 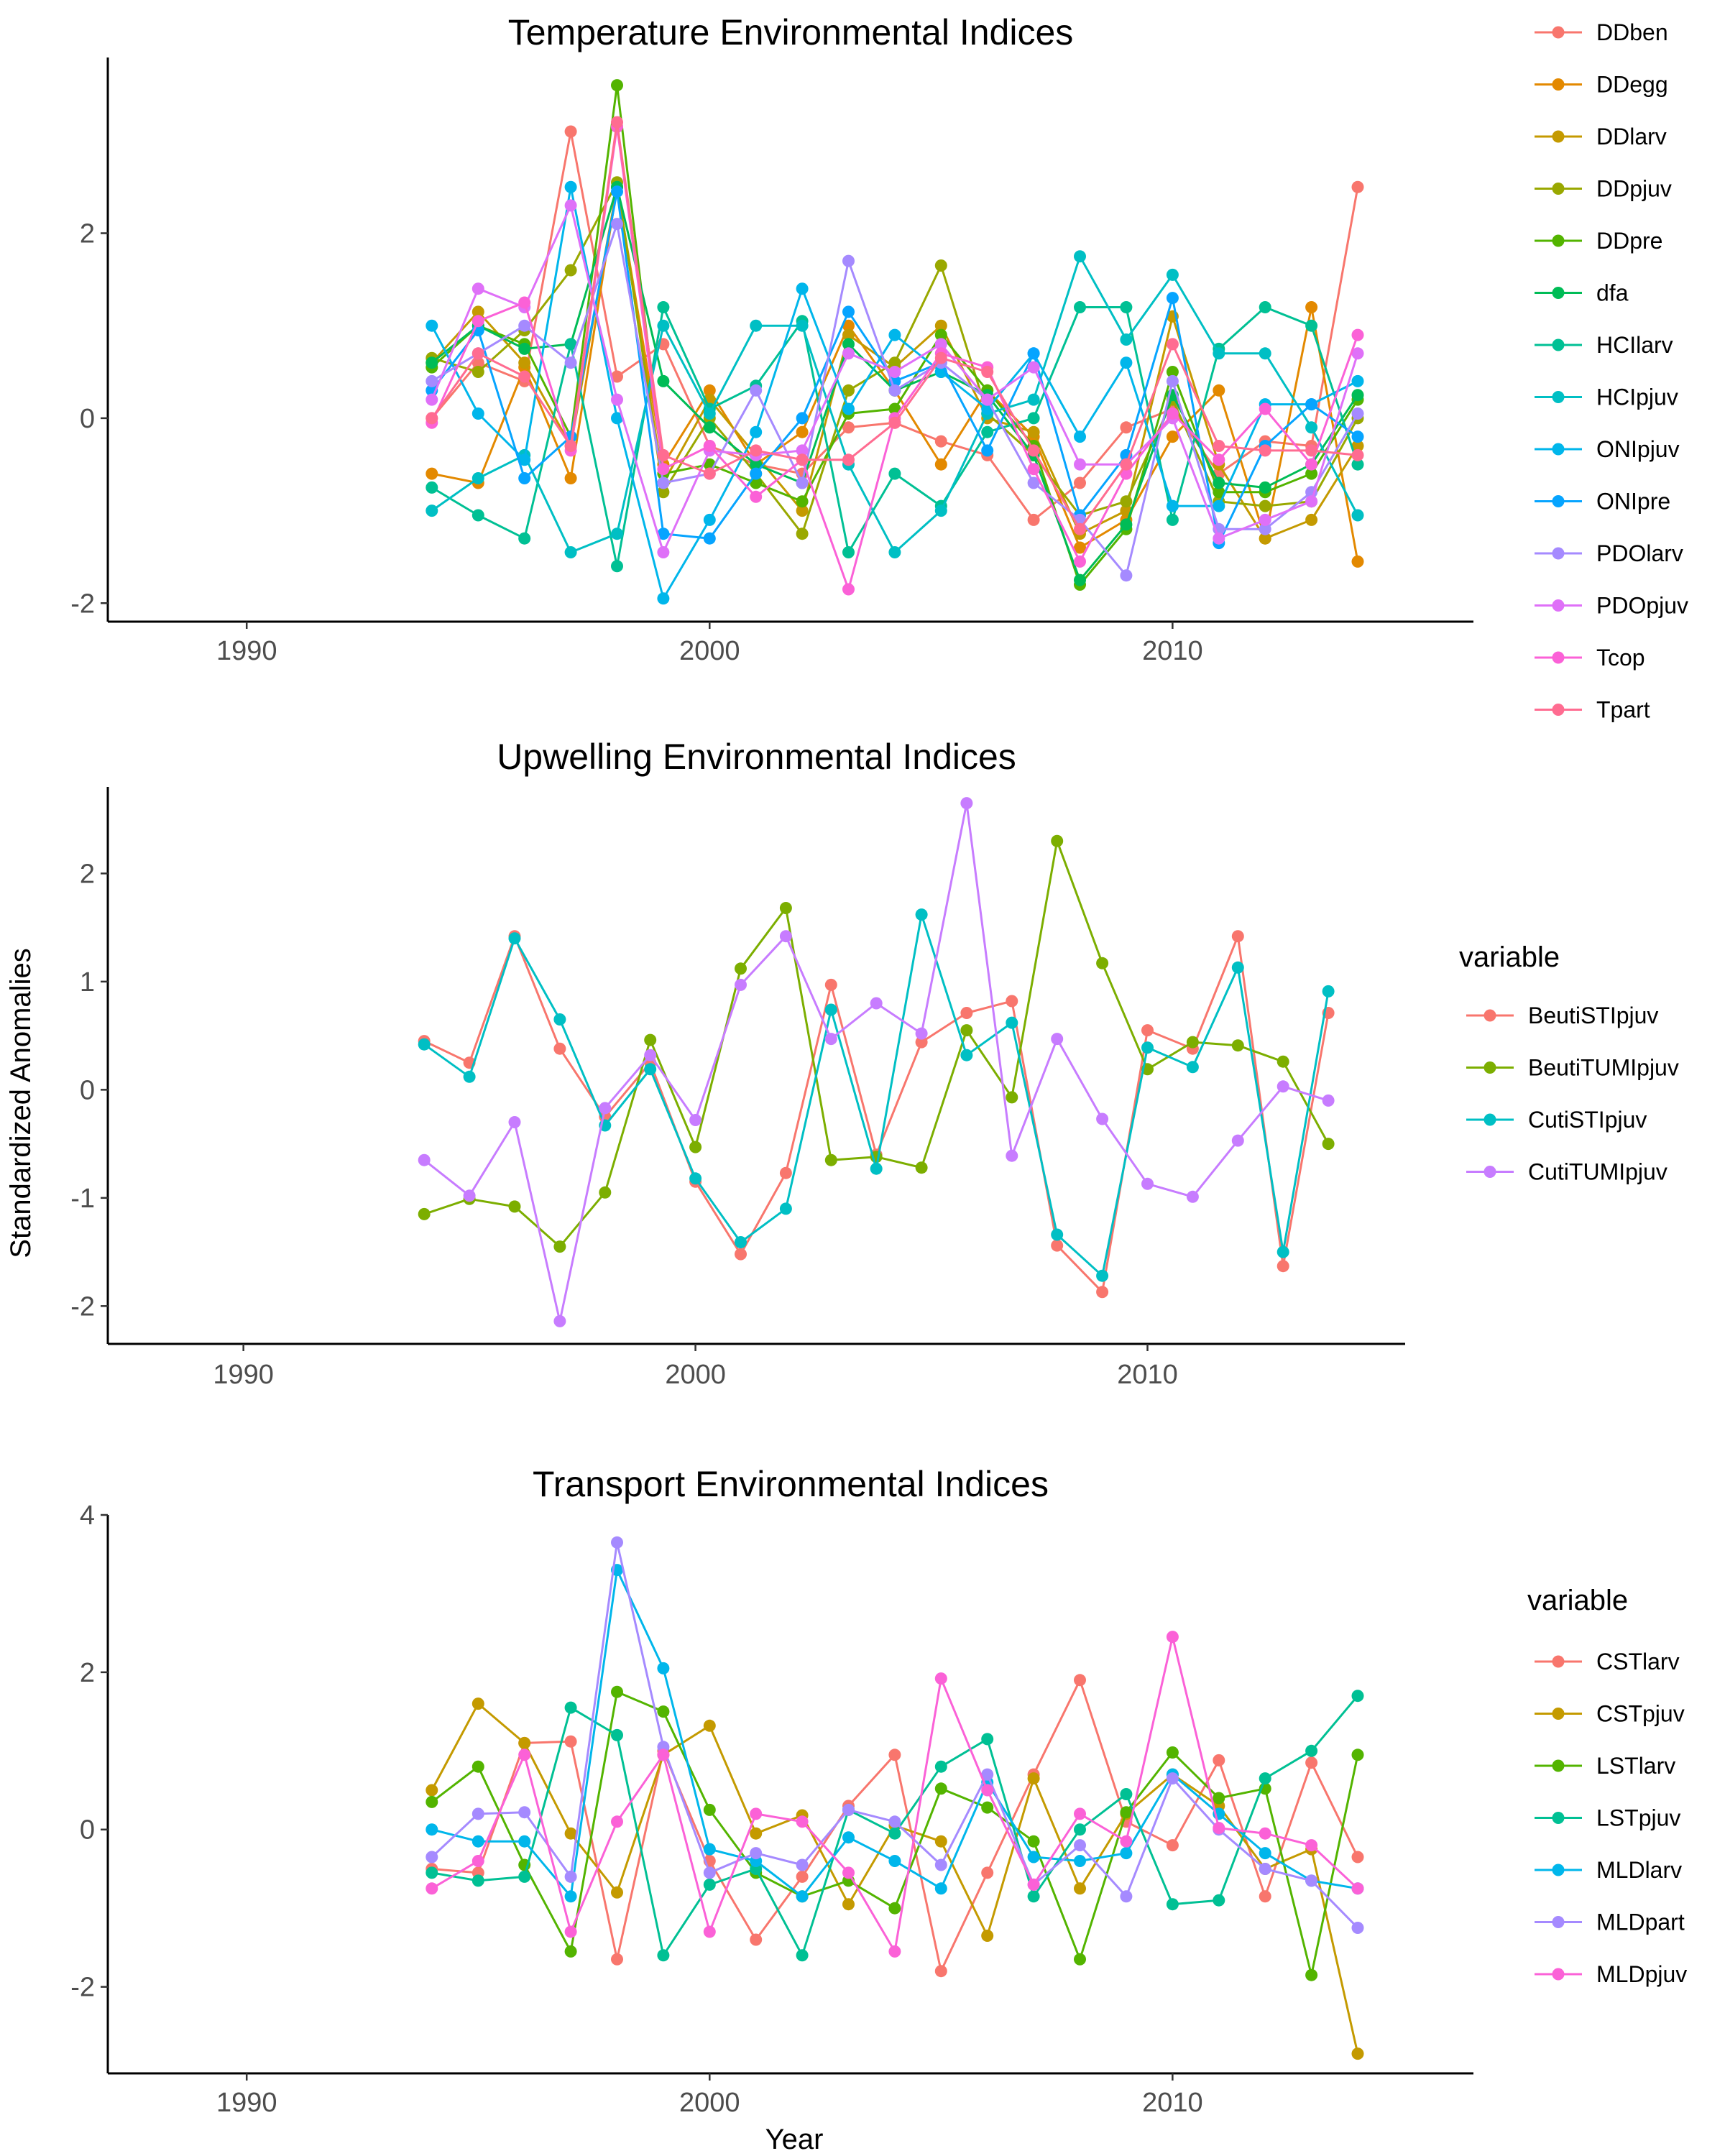 What do you see at coordinates (87, 874) in the screenshot?
I see `y-tick-label: 2` at bounding box center [87, 874].